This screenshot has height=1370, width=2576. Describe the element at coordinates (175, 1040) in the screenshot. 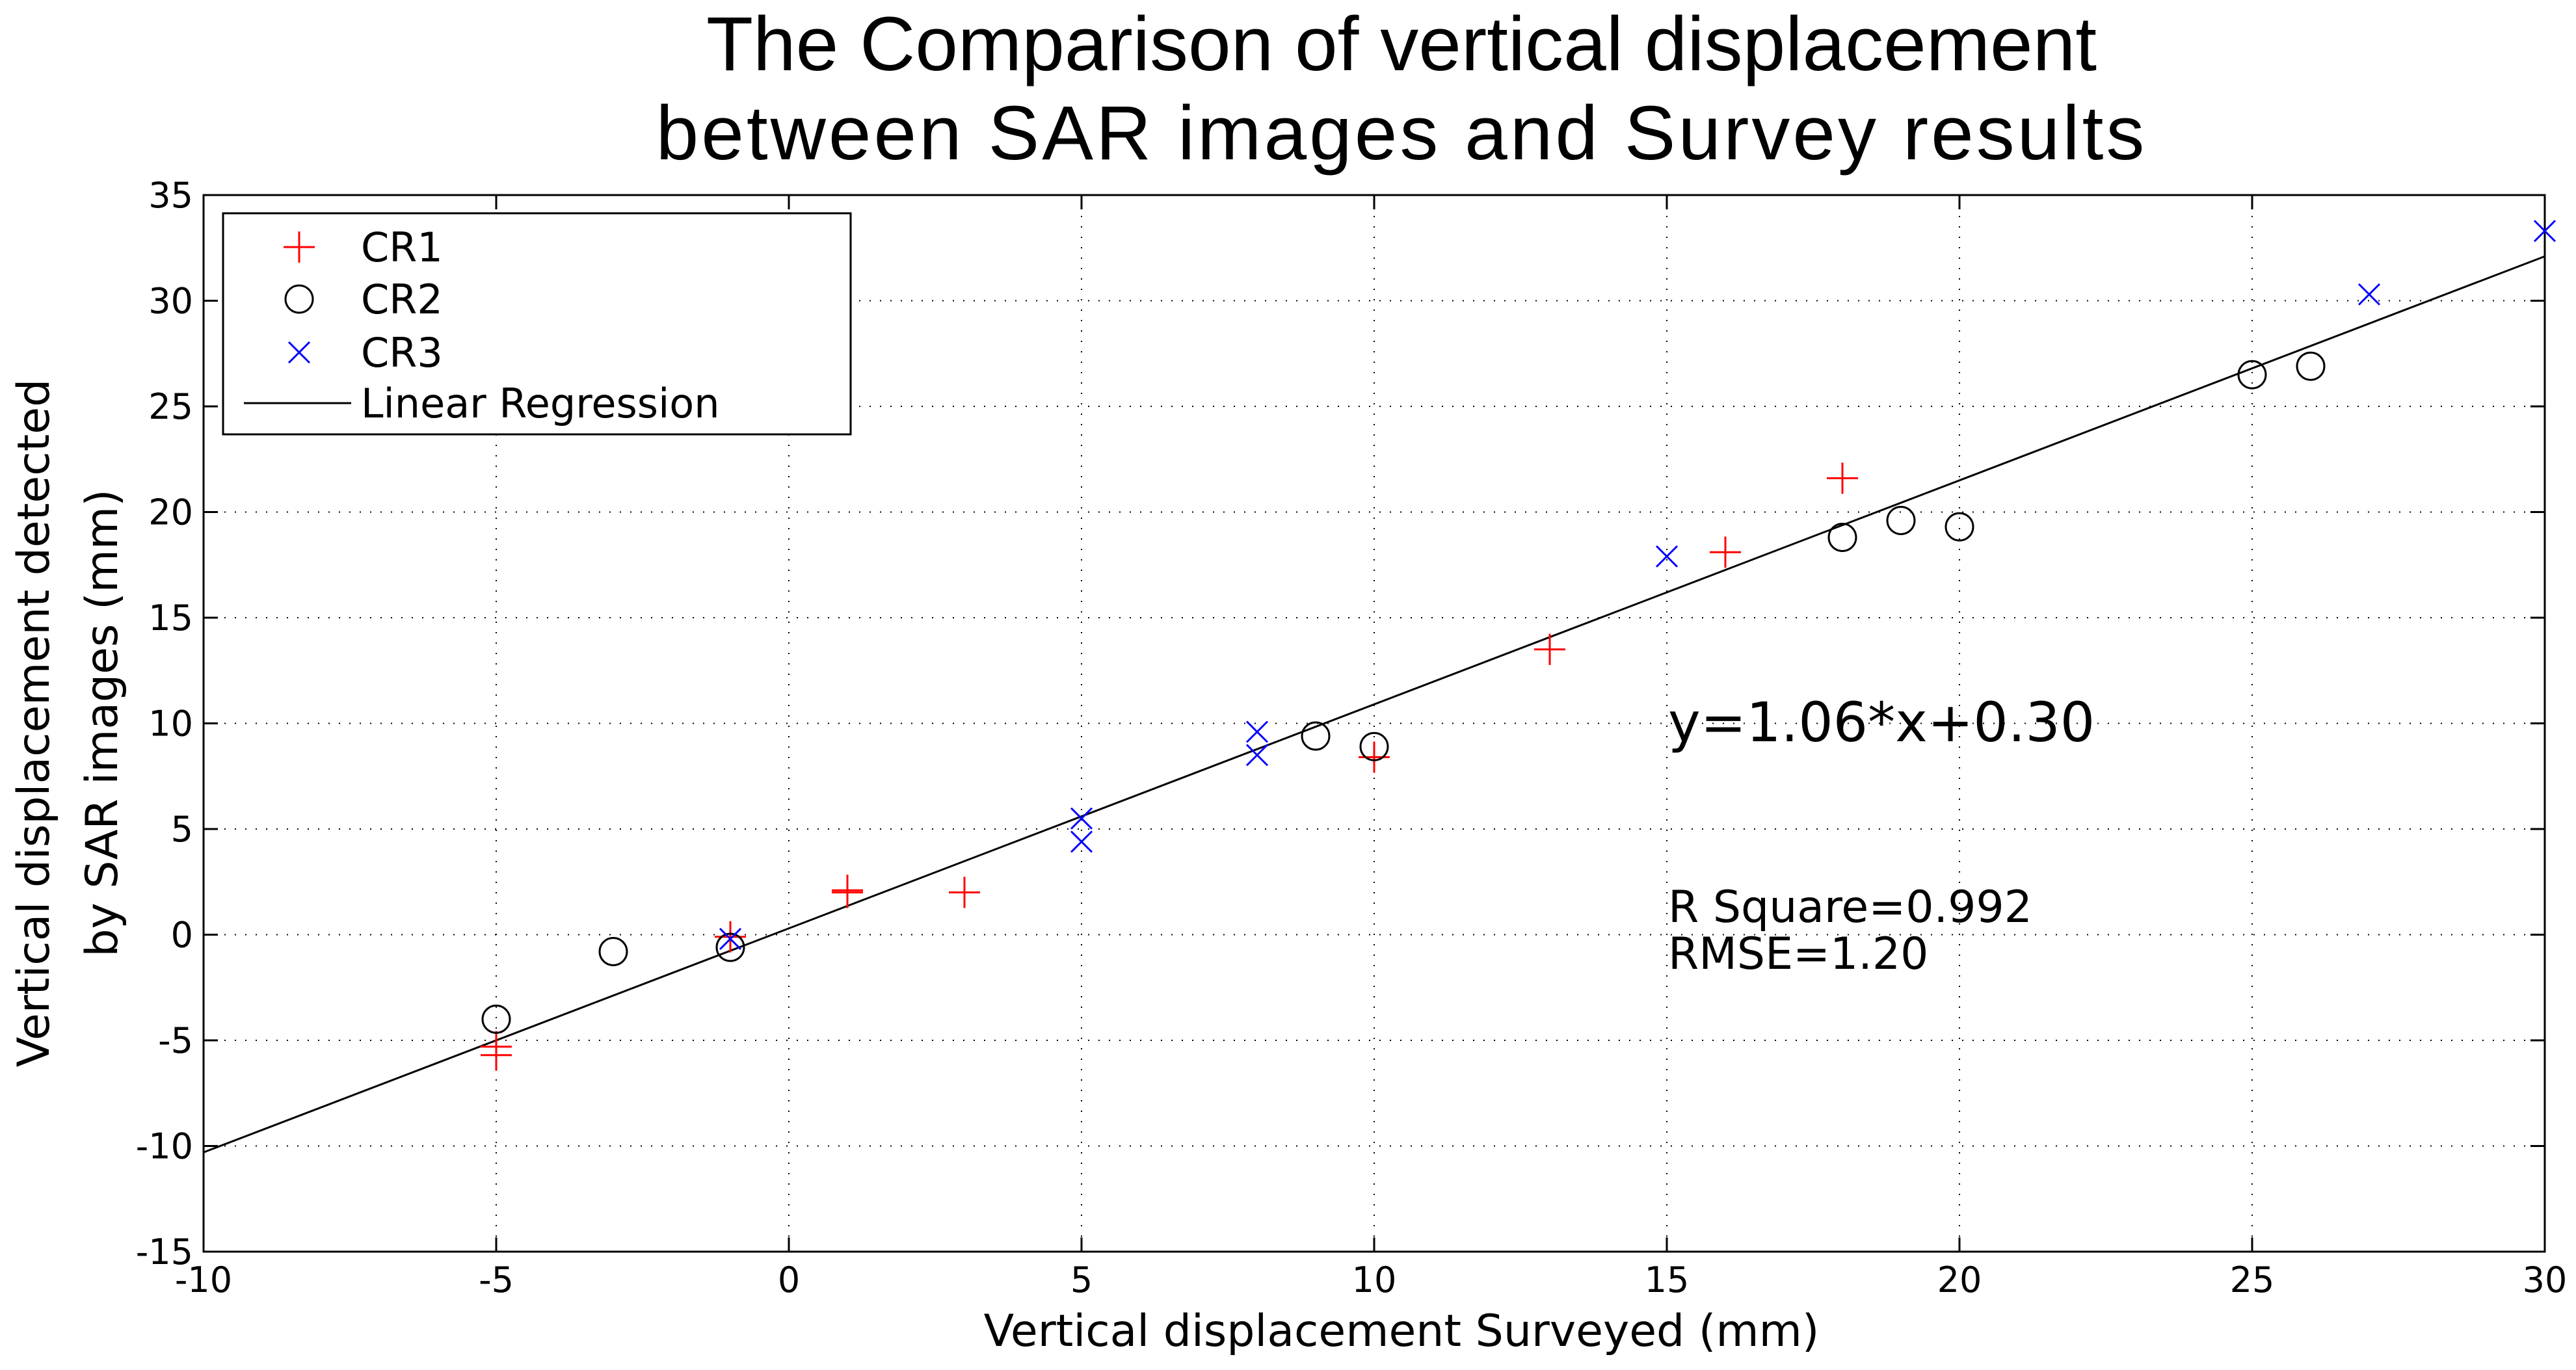

I see `y-tick-label: -5` at that location.